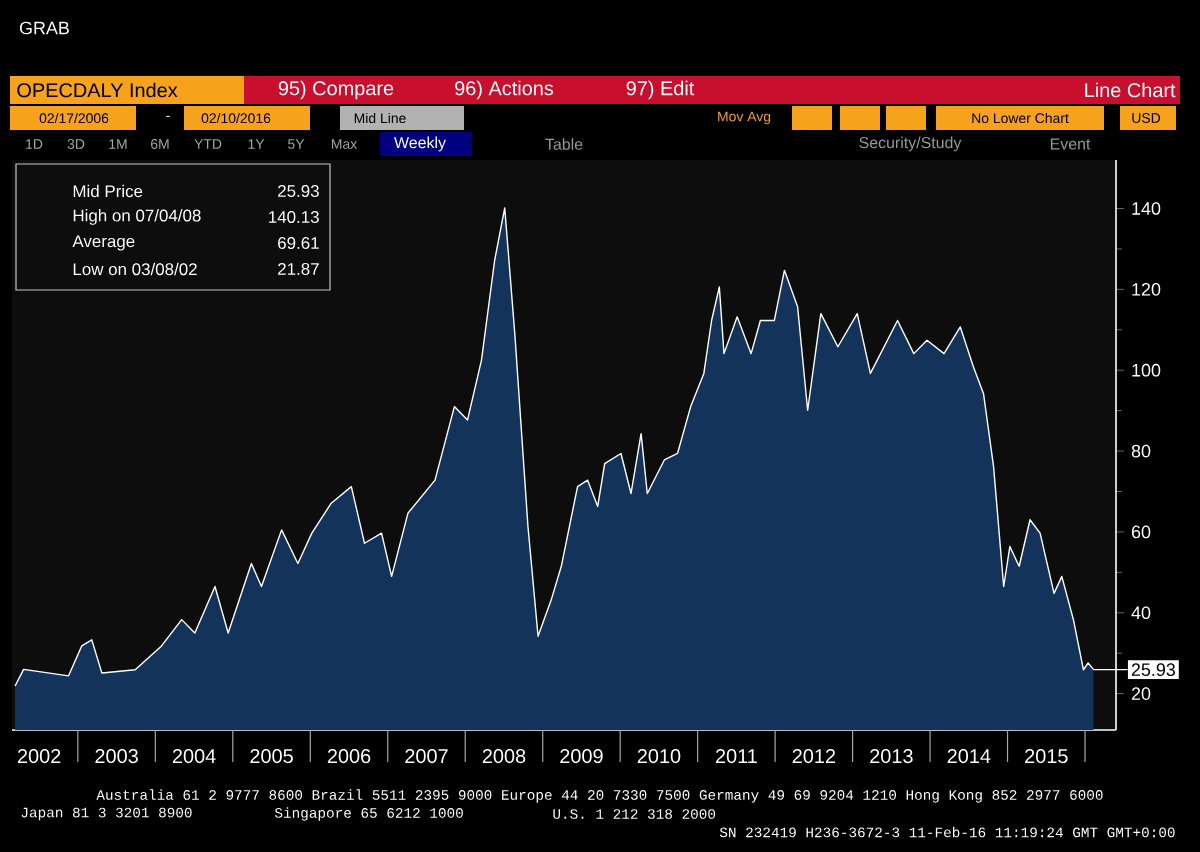  I want to click on x-tick-label: 2014, so click(969, 756).